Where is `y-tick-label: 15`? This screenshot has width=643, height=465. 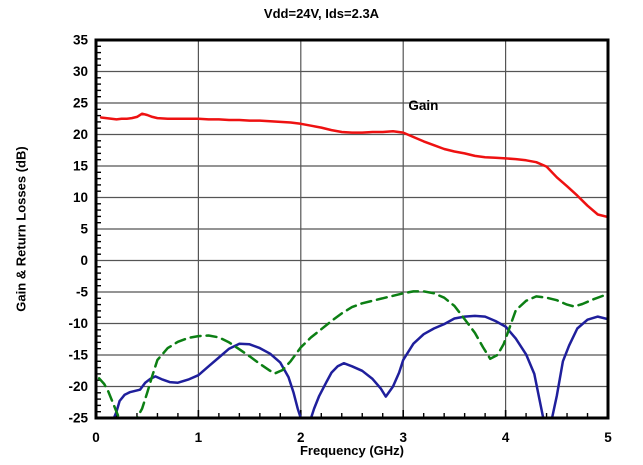 y-tick-label: 15 is located at coordinates (81, 166).